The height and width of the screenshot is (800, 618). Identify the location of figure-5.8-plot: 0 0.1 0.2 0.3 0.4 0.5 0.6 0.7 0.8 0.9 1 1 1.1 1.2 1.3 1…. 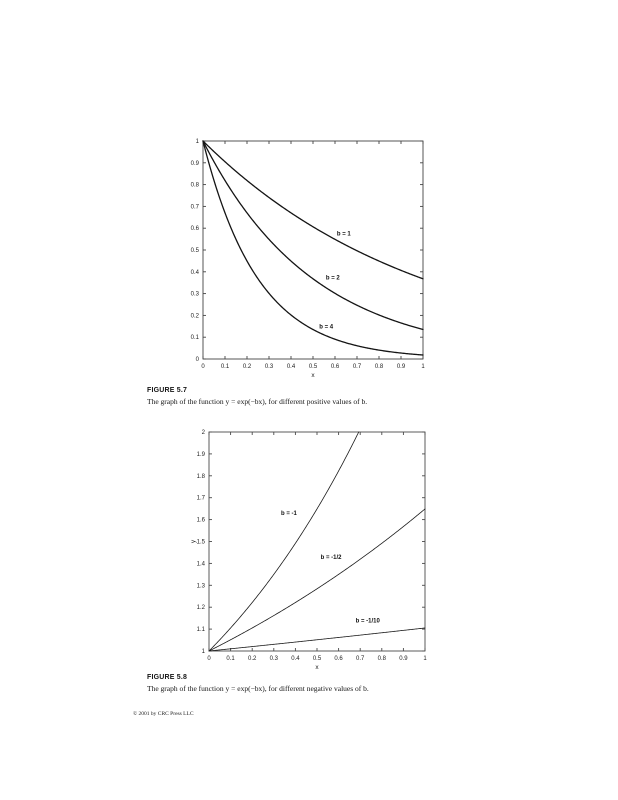
(308, 550).